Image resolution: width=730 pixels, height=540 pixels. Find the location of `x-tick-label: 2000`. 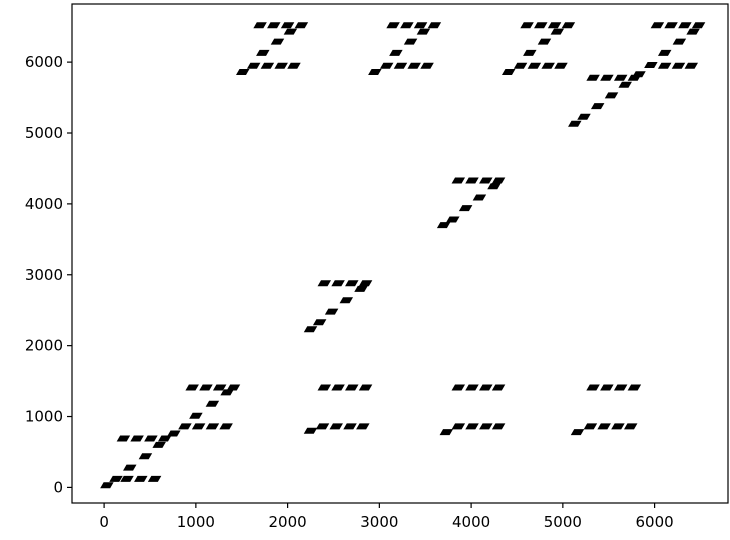

x-tick-label: 2000 is located at coordinates (288, 522).